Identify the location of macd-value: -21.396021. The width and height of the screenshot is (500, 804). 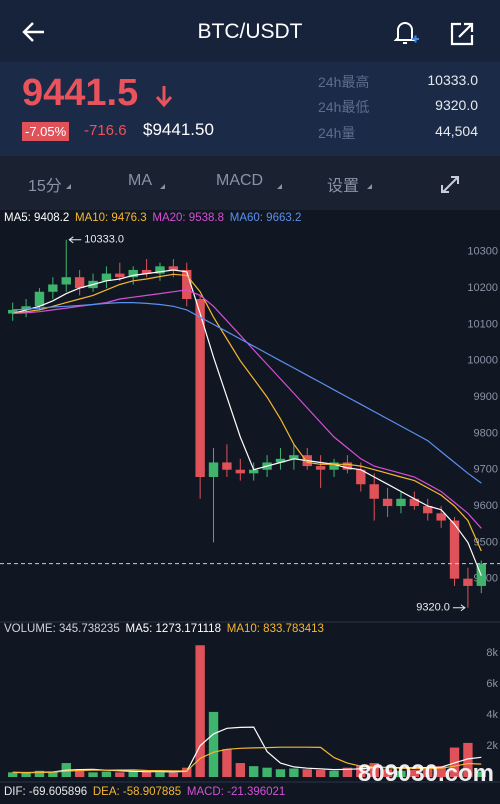
(256, 792).